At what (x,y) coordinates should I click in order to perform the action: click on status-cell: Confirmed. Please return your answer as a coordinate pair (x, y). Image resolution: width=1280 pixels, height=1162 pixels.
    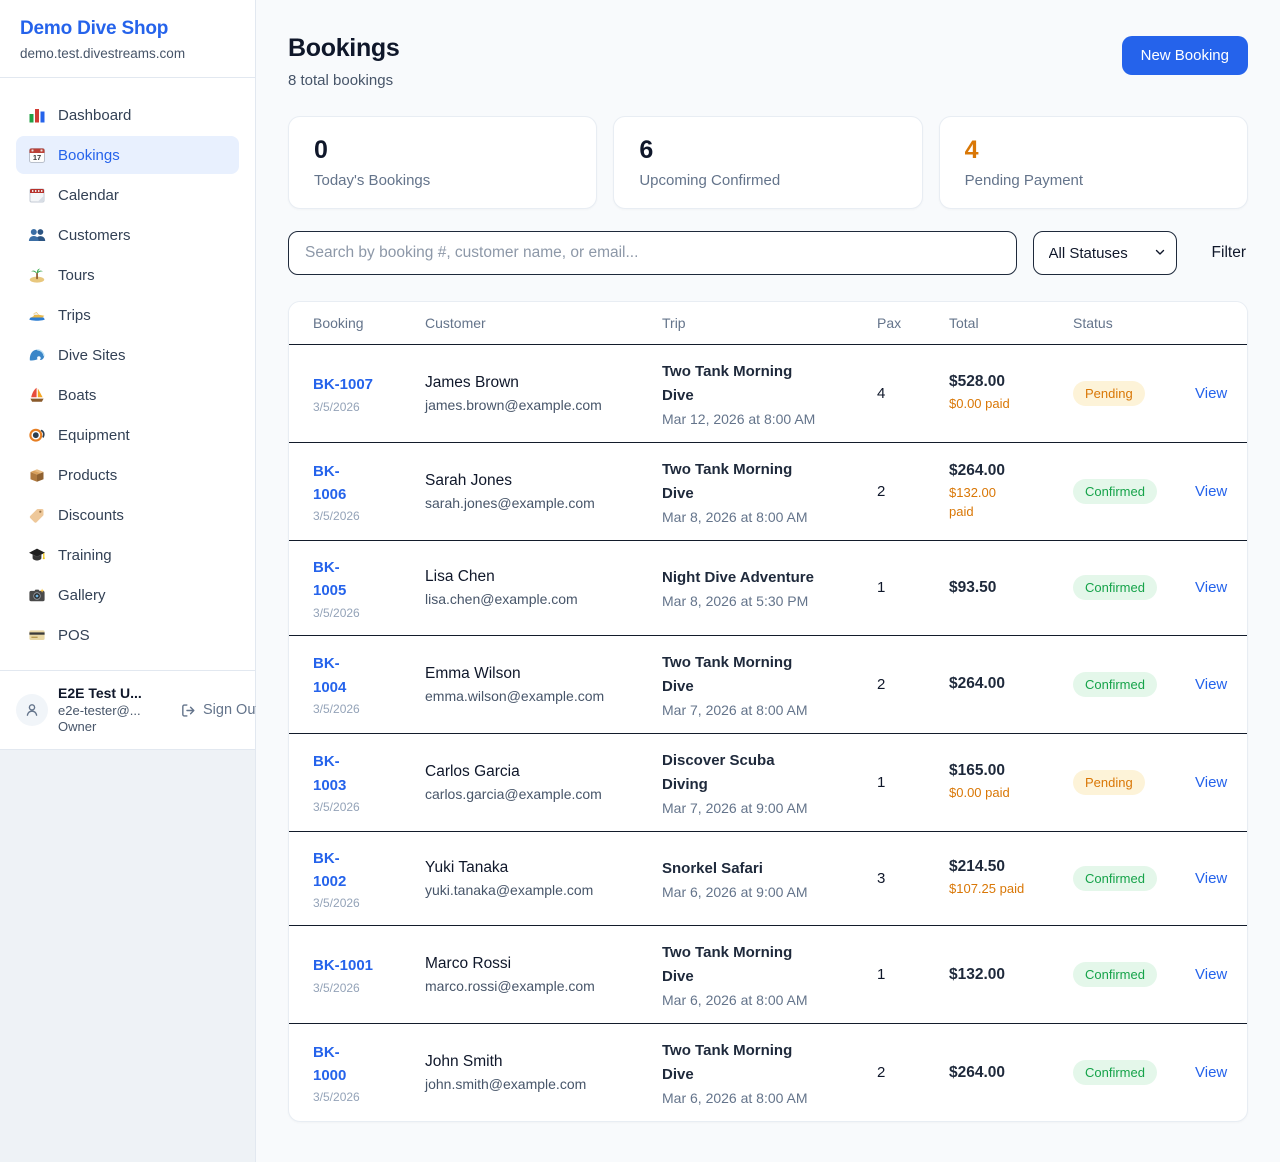
    Looking at the image, I should click on (1134, 878).